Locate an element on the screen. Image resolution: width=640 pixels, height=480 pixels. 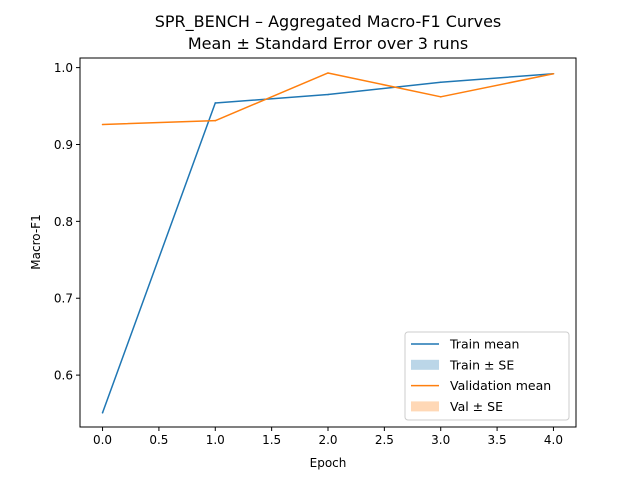
x-tick-label: 1.0 is located at coordinates (215, 440).